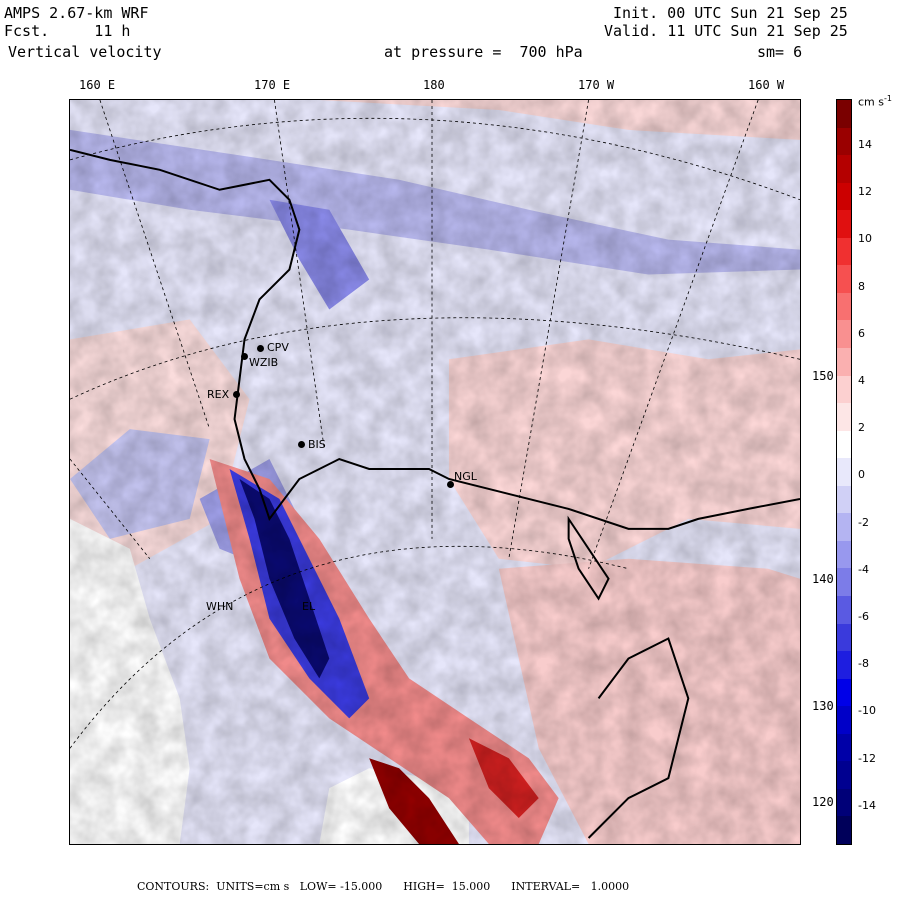 This screenshot has height=900, width=900. Describe the element at coordinates (236, 394) in the screenshot. I see `station-marker-rex` at that location.